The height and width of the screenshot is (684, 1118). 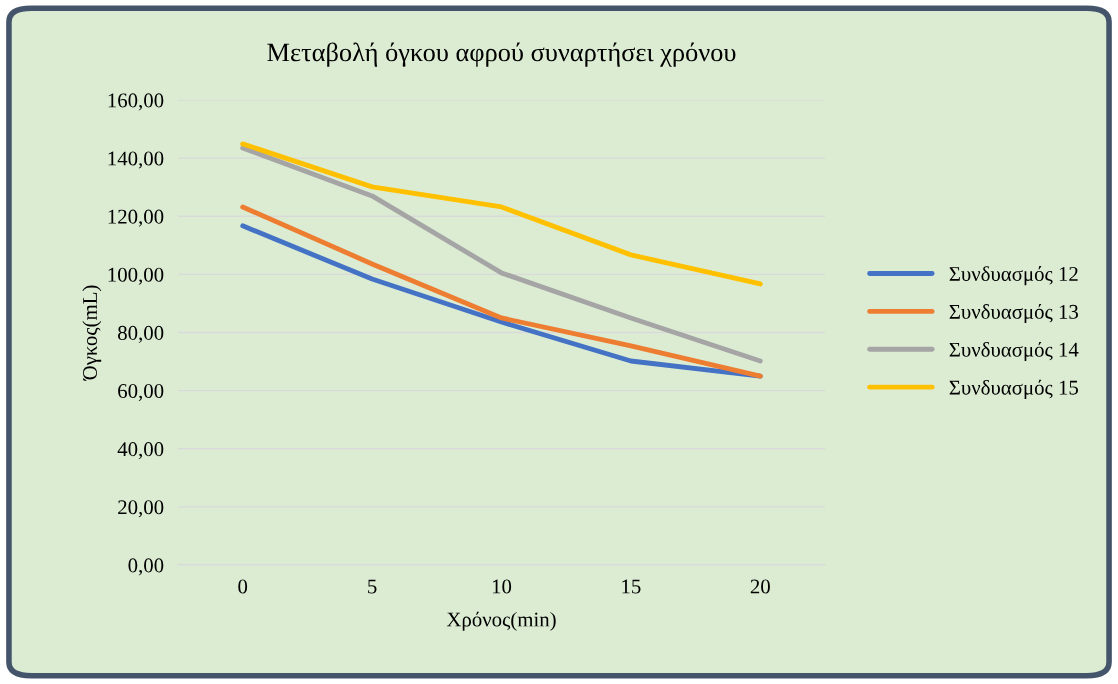 What do you see at coordinates (501, 54) in the screenshot?
I see `chart-title: Μεταβολή όγκου αφρού συναρτήσει χρόνου` at bounding box center [501, 54].